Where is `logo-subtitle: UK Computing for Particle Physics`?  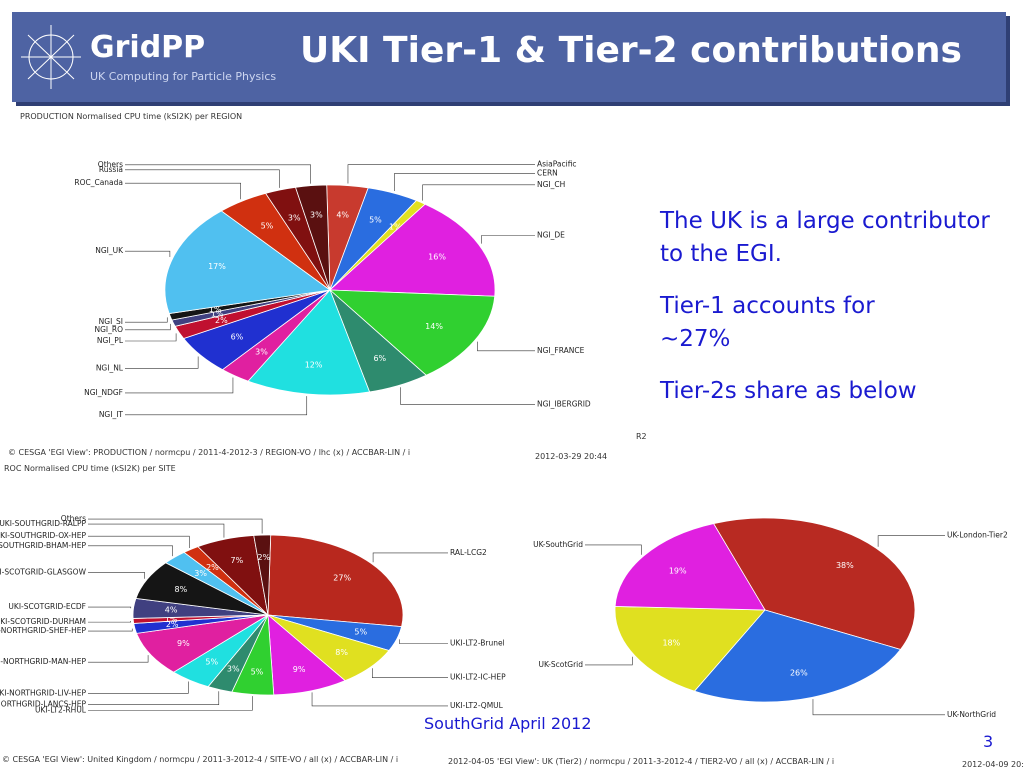
logo-subtitle: UK Computing for Particle Physics is located at coordinates (183, 76).